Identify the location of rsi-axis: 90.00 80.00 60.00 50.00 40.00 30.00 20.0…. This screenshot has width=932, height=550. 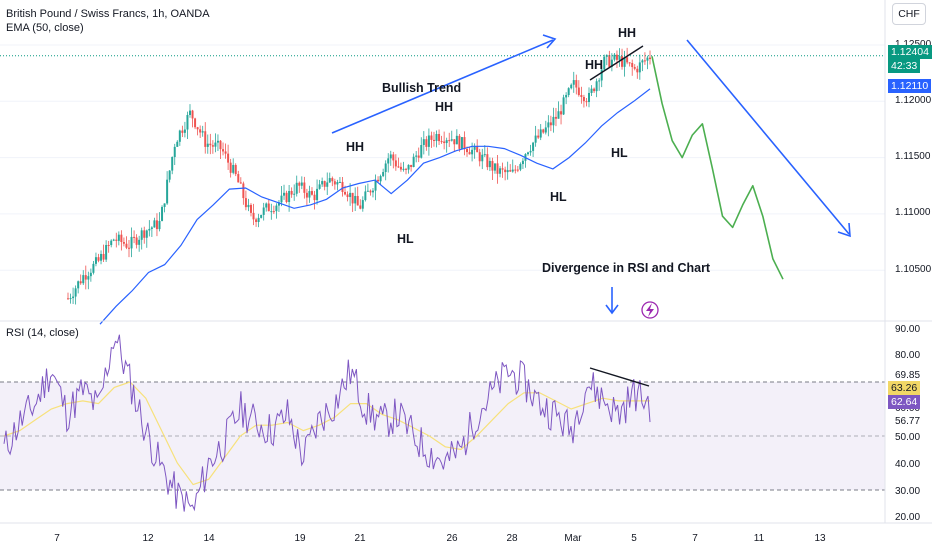
(907, 423).